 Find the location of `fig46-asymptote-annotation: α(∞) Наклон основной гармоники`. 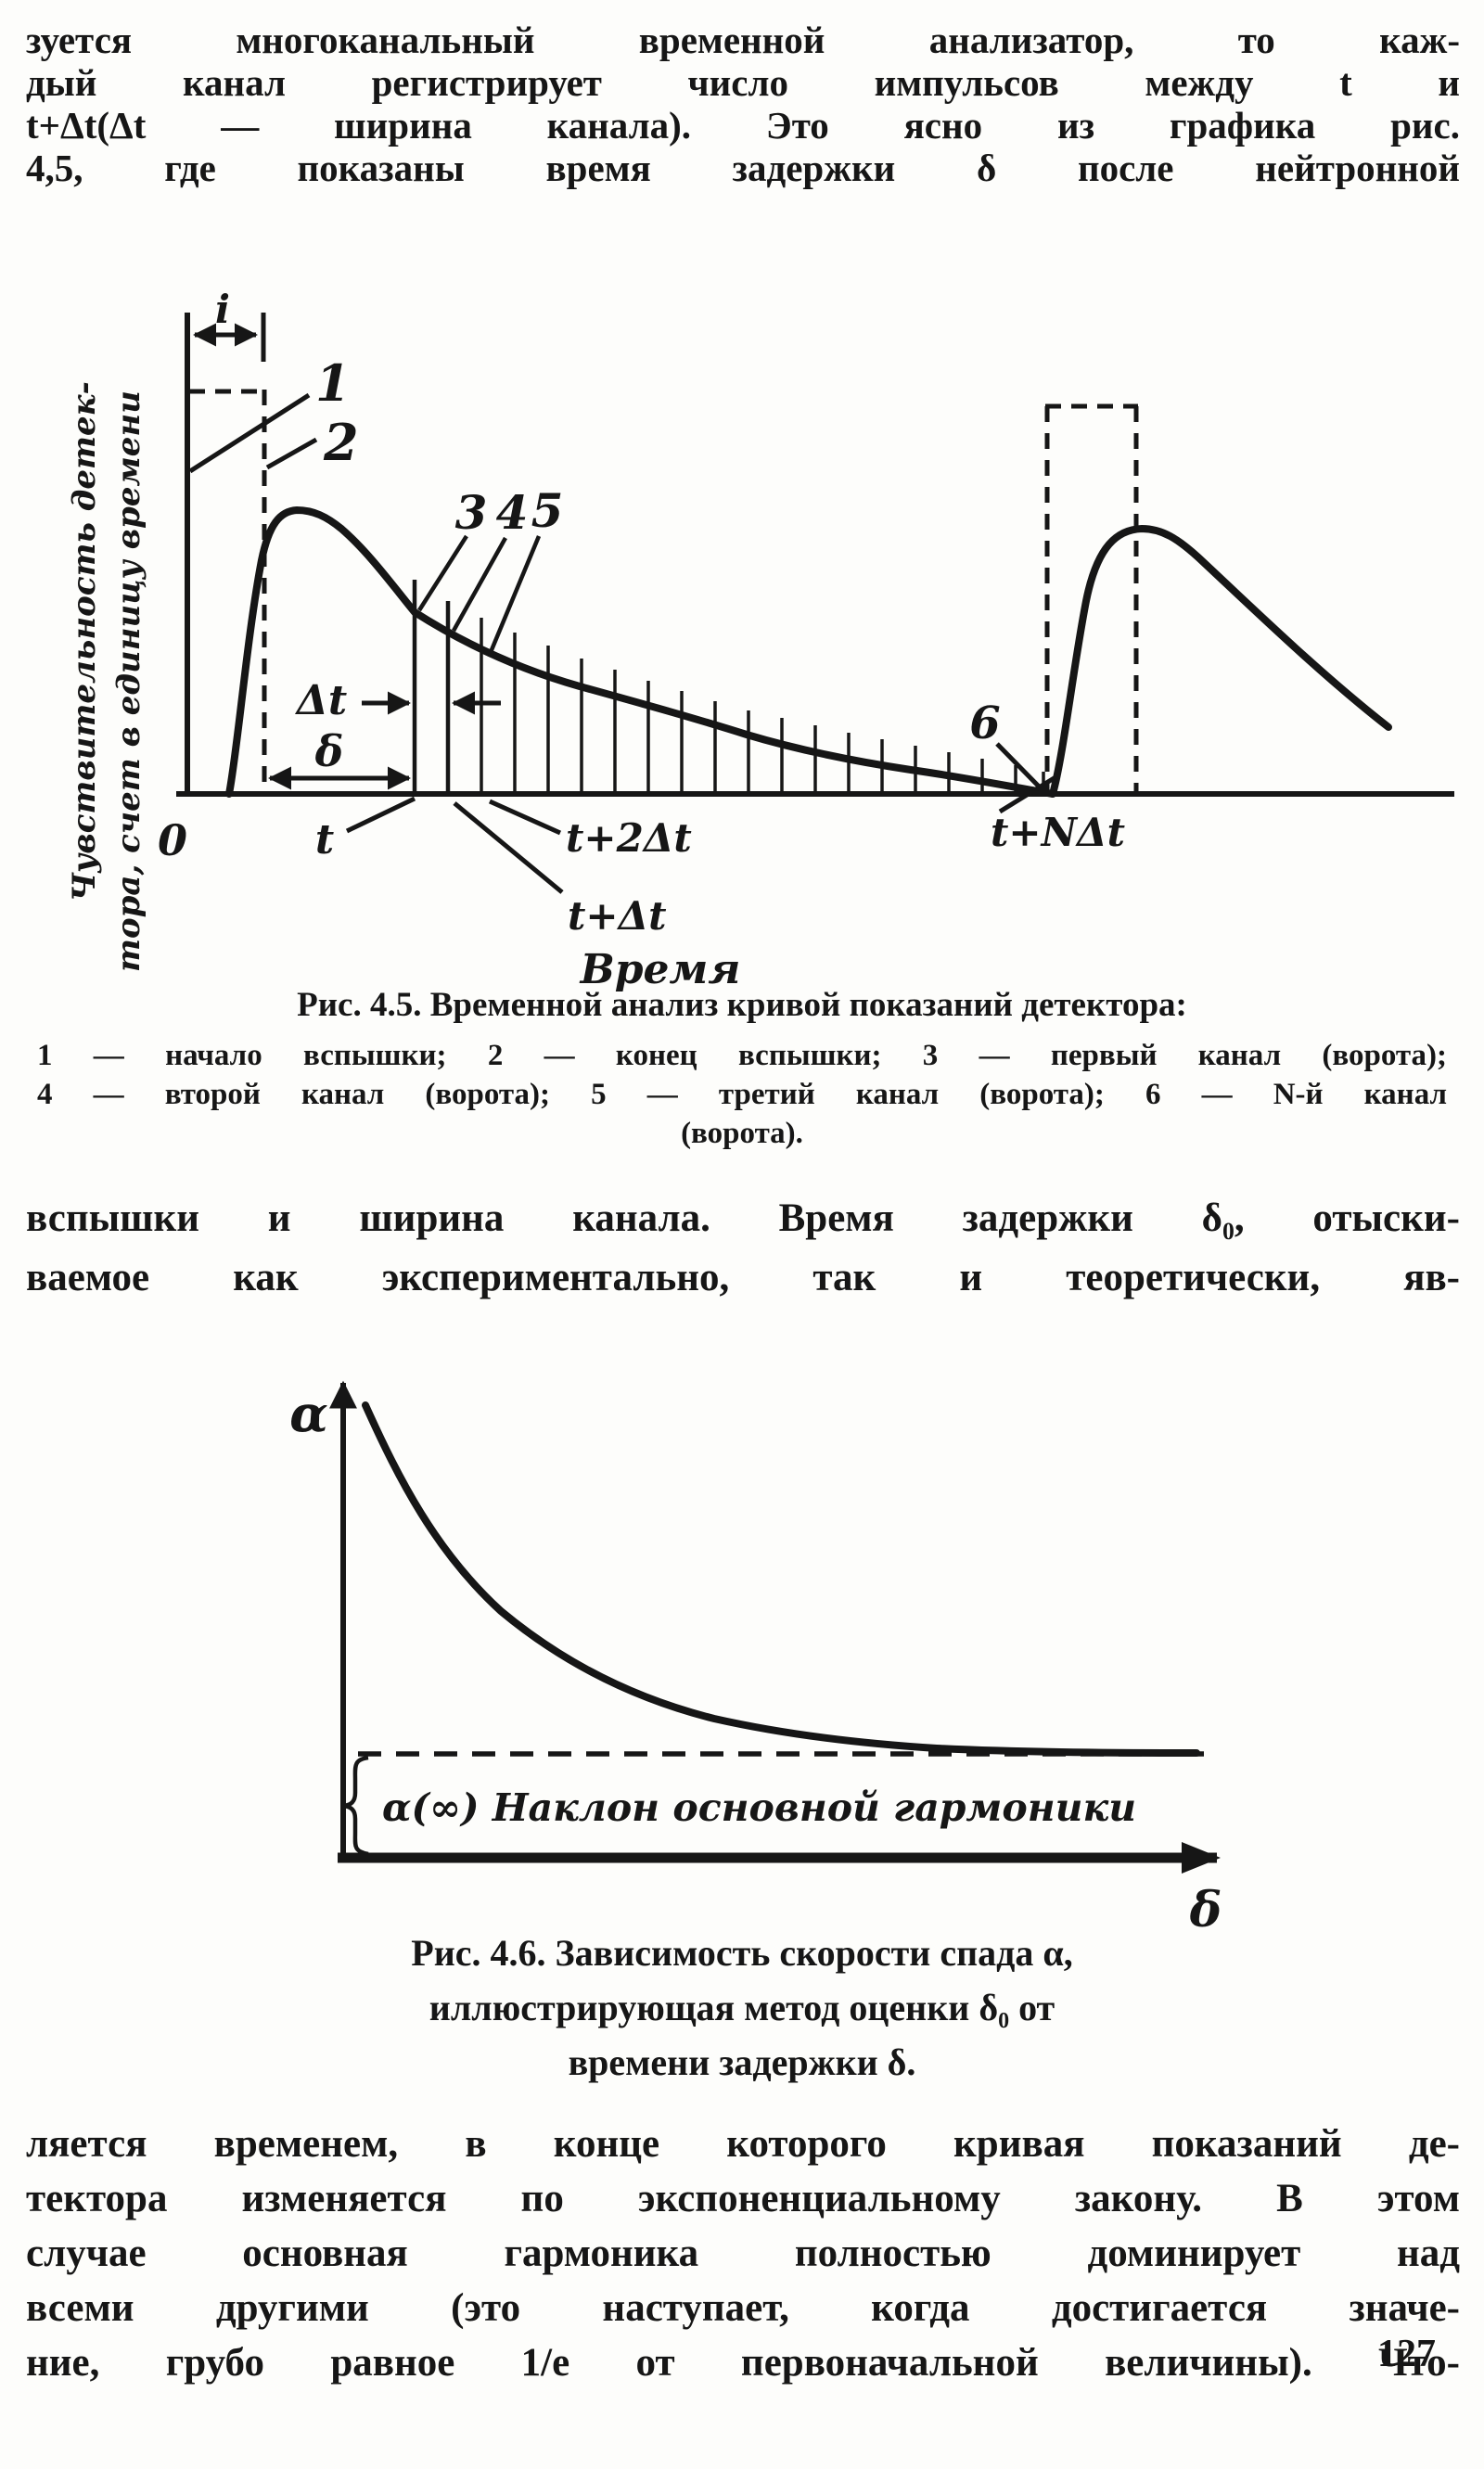

fig46-asymptote-annotation: α(∞) Наклон основной гармоники is located at coordinates (759, 1808).